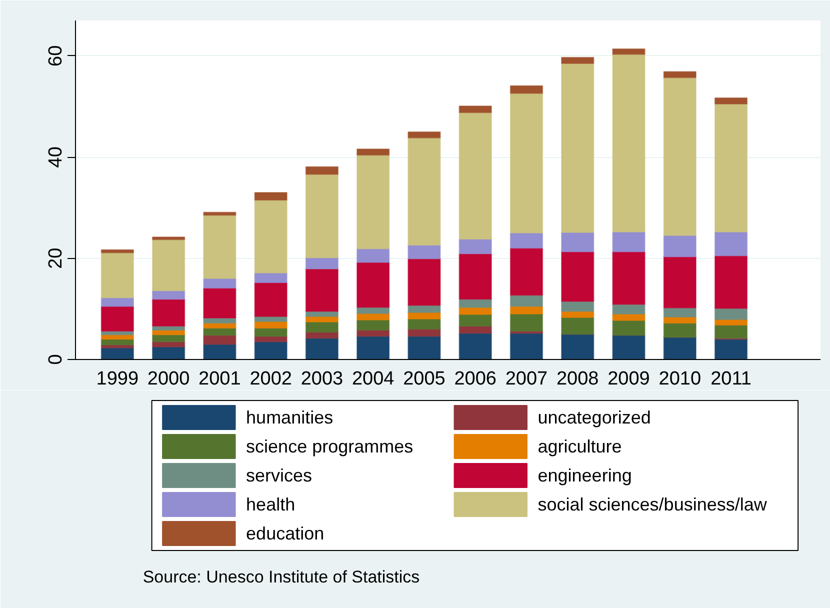 This screenshot has width=830, height=608. What do you see at coordinates (585, 476) in the screenshot?
I see `legend-label: engineering` at bounding box center [585, 476].